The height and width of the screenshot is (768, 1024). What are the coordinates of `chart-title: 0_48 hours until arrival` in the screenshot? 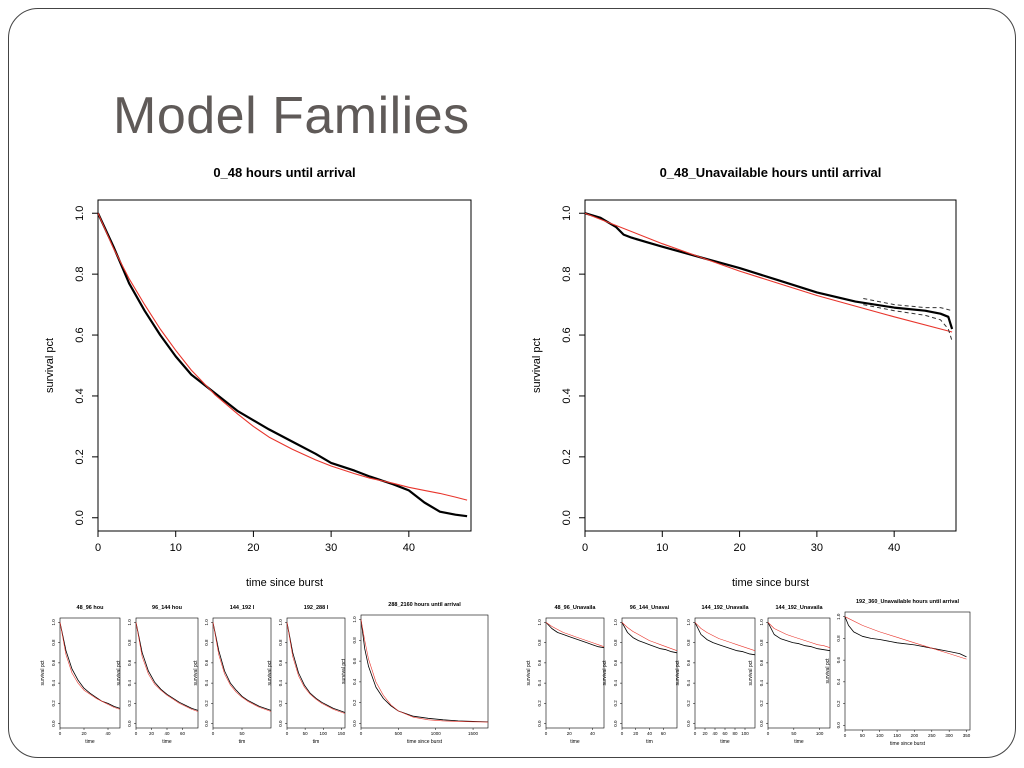 It's located at (284, 172).